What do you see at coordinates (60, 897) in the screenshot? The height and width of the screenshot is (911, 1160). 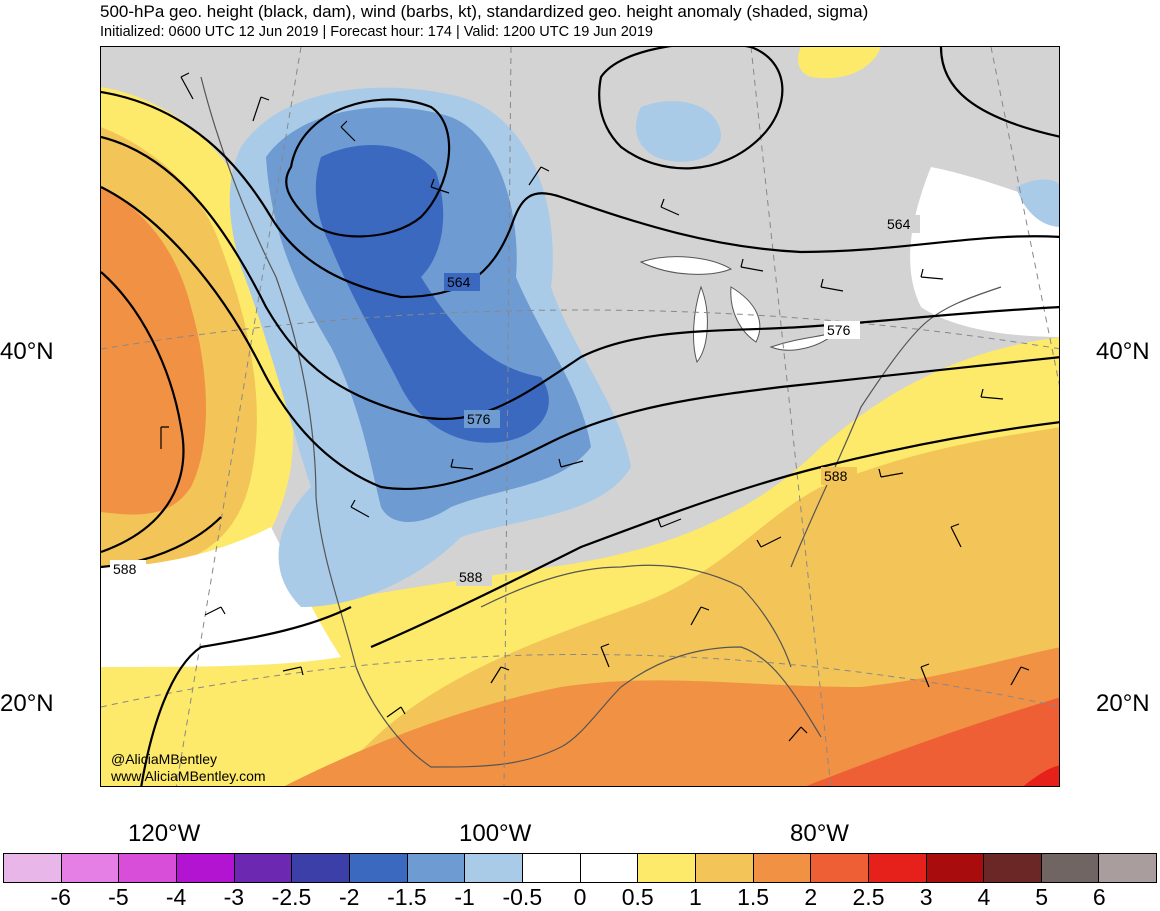 I see `colorbar-tick-label: -6` at bounding box center [60, 897].